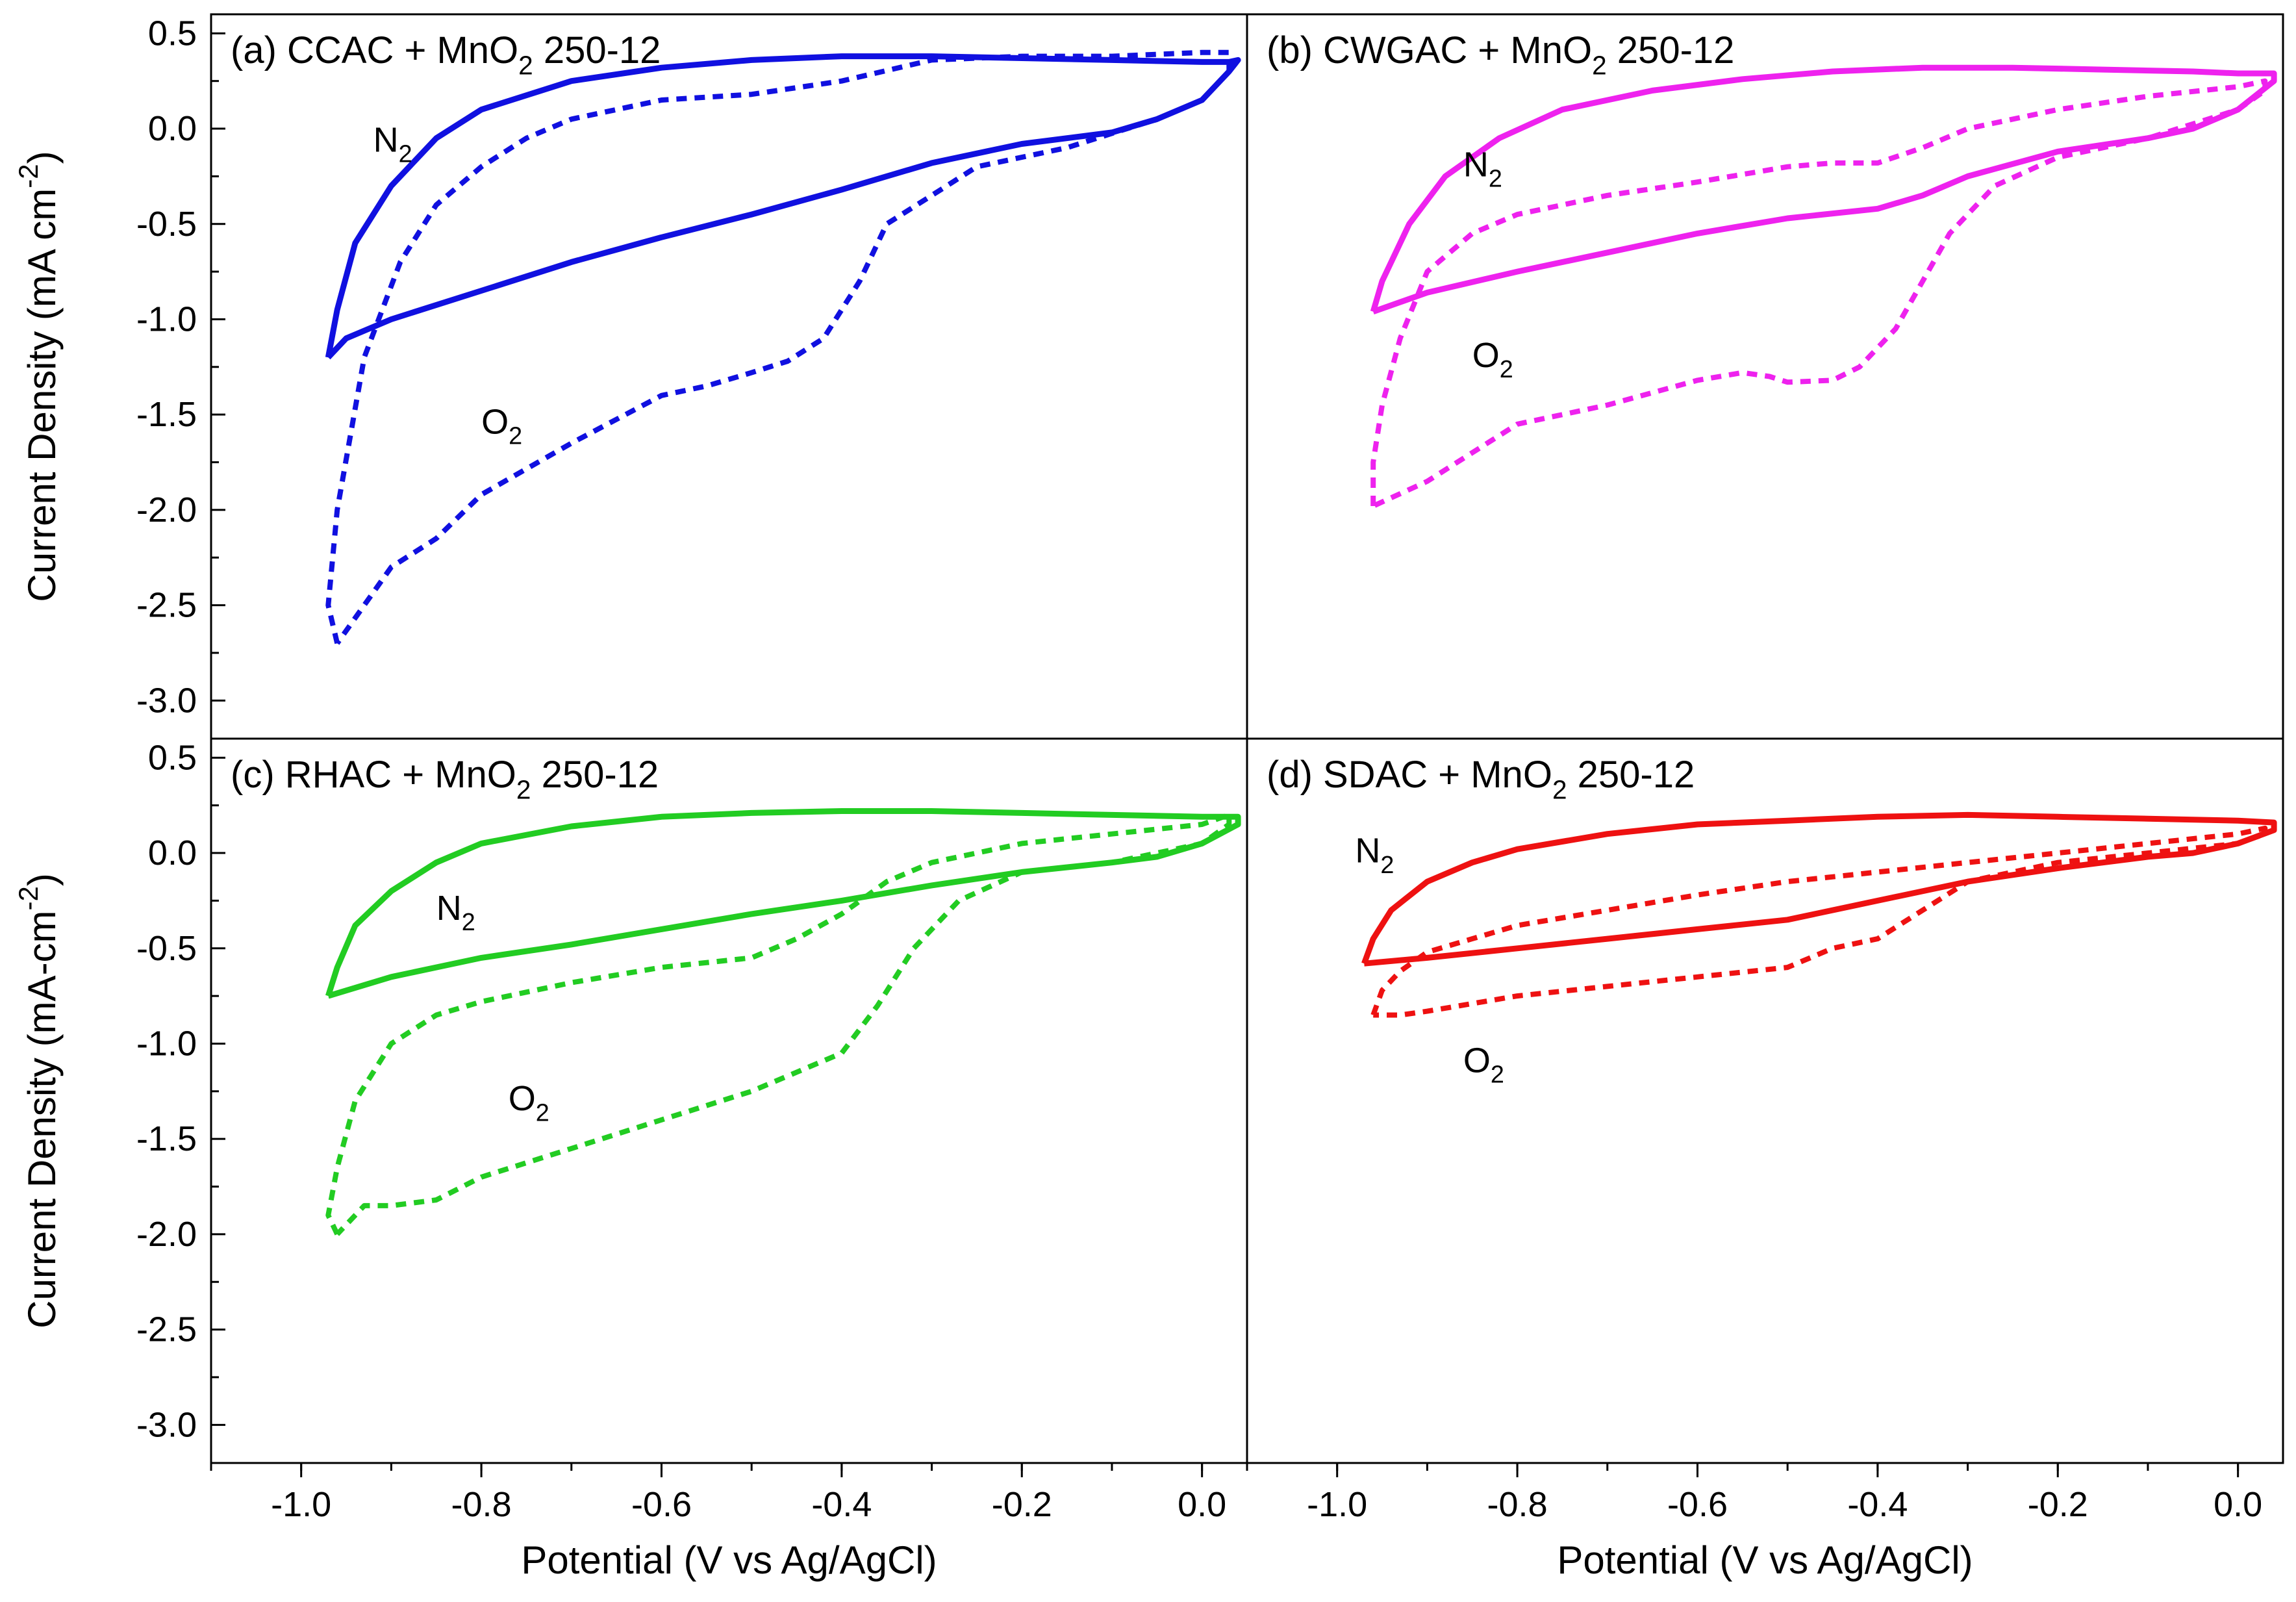 Image resolution: width=2296 pixels, height=1602 pixels. Describe the element at coordinates (1500, 54) in the screenshot. I see `panel-title: (b) CWGAC + MnO2 250-12` at that location.